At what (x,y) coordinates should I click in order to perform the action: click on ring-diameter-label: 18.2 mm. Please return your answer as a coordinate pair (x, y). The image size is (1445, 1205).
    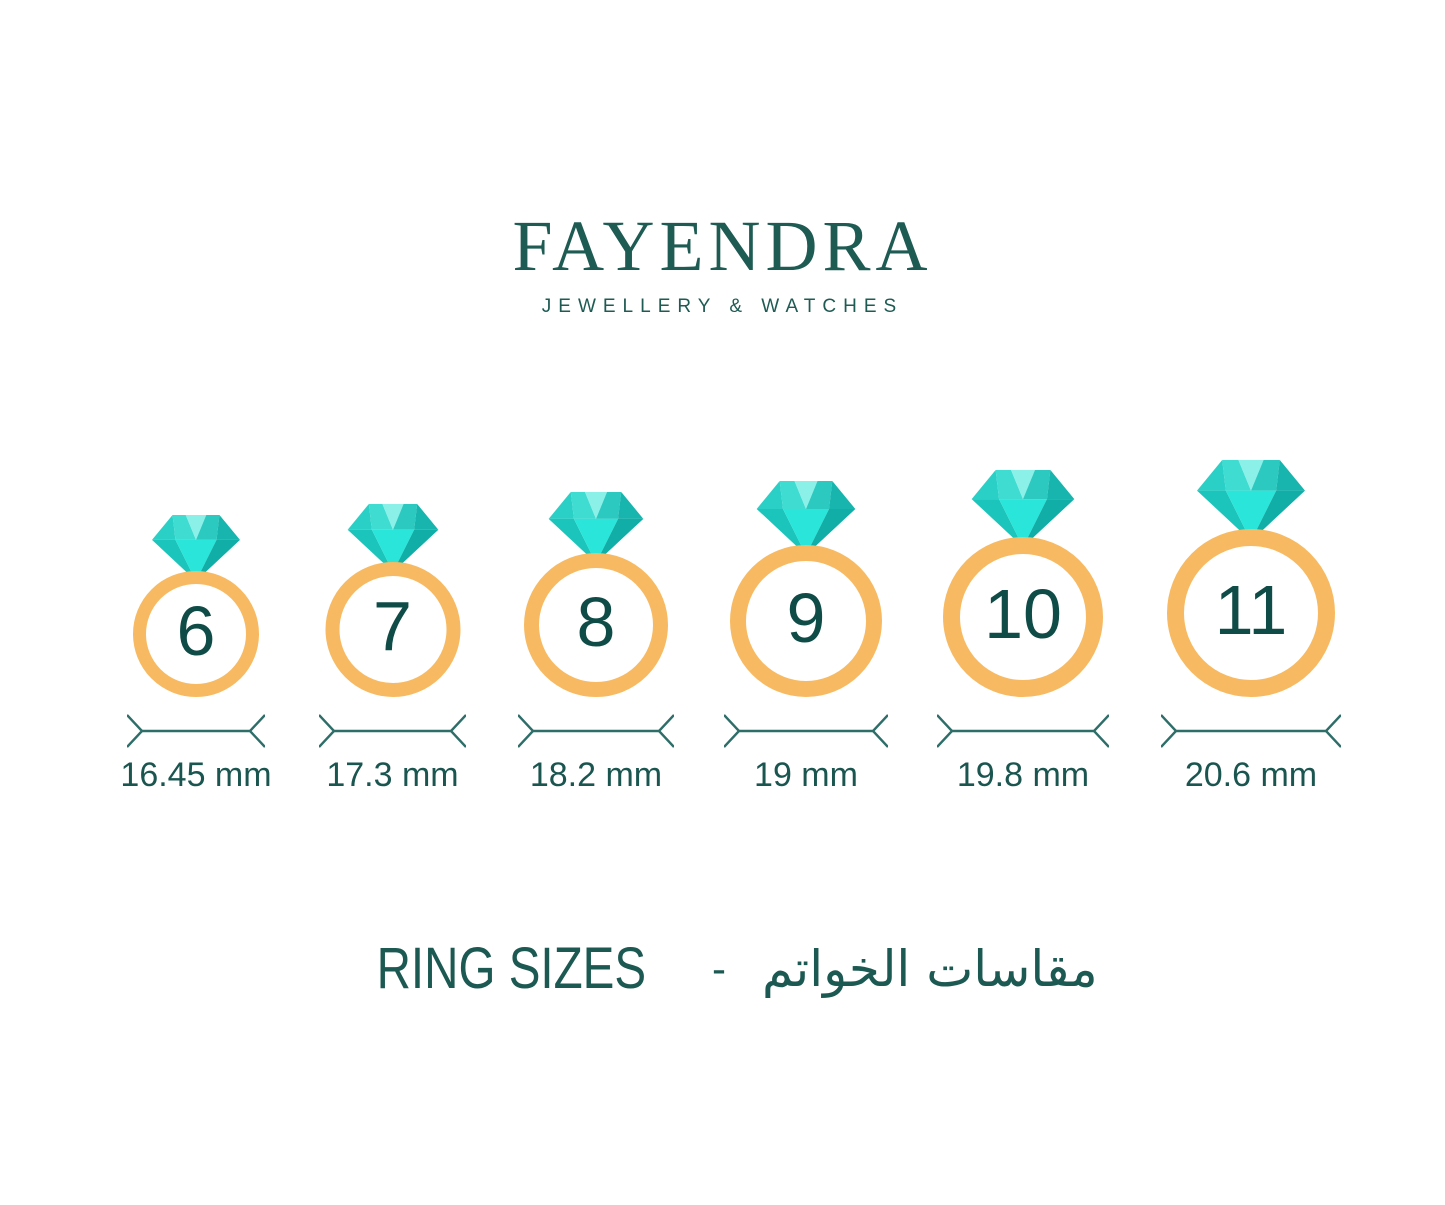
    Looking at the image, I should click on (596, 775).